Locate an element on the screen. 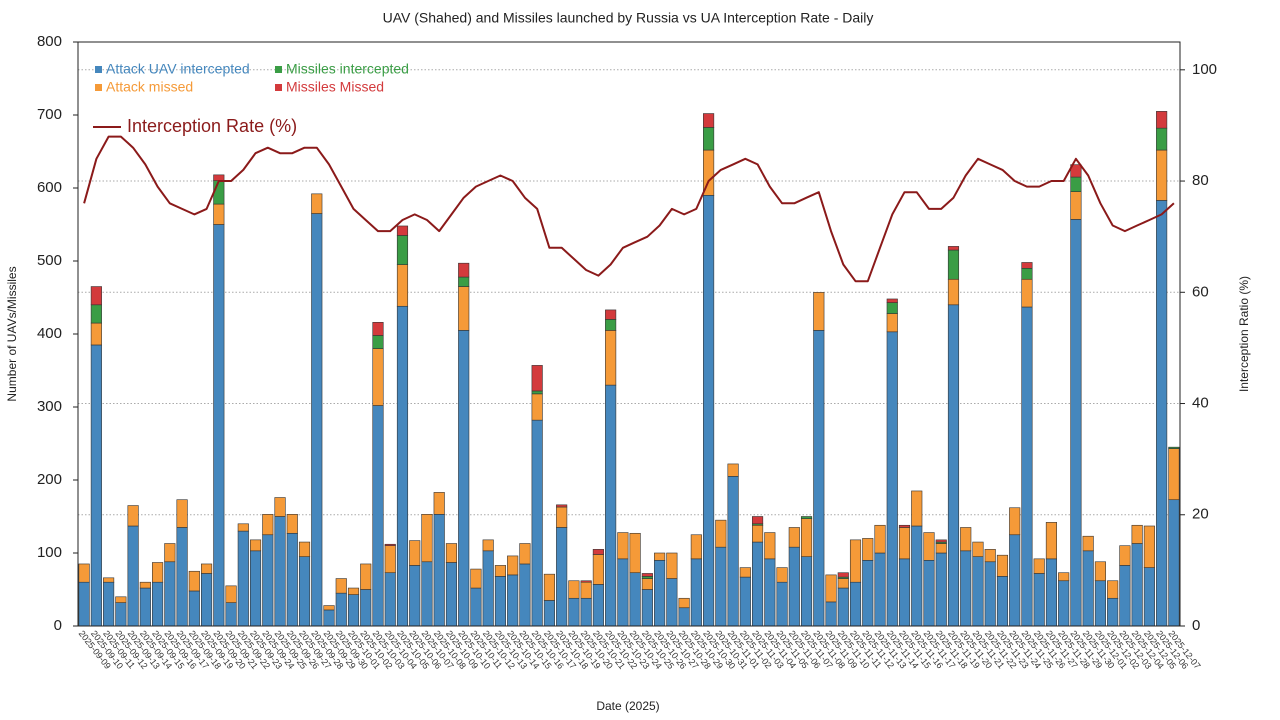 This screenshot has height=720, width=1280. y-tick-label: 500 is located at coordinates (49, 260).